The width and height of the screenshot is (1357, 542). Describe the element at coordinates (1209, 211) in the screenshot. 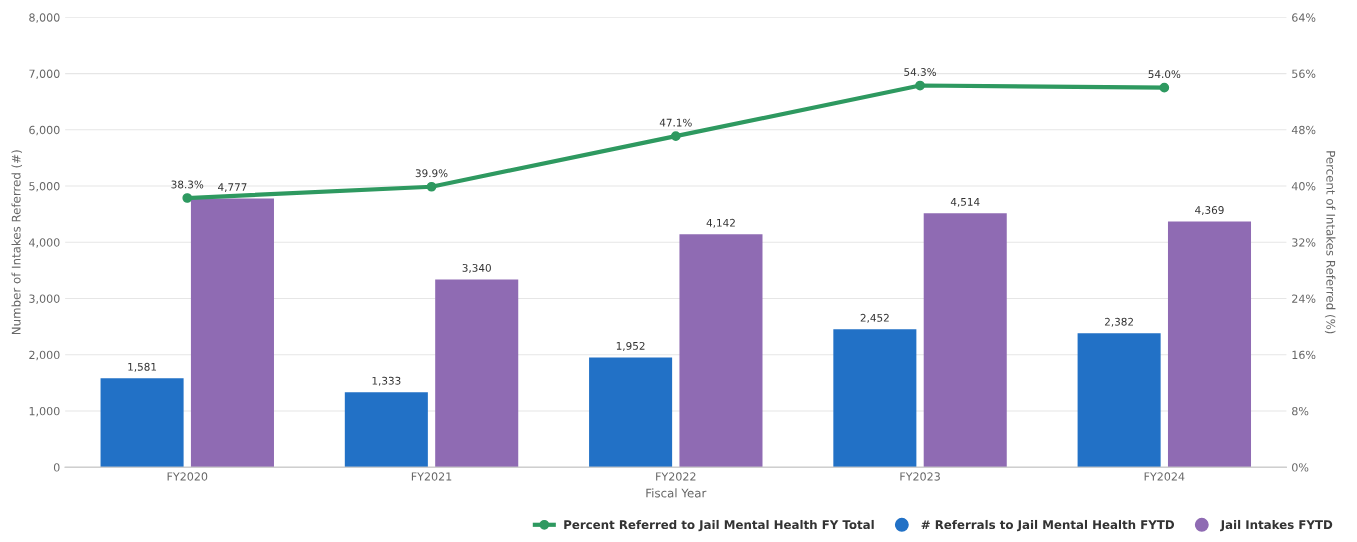

I see `data-label: 4,369` at that location.